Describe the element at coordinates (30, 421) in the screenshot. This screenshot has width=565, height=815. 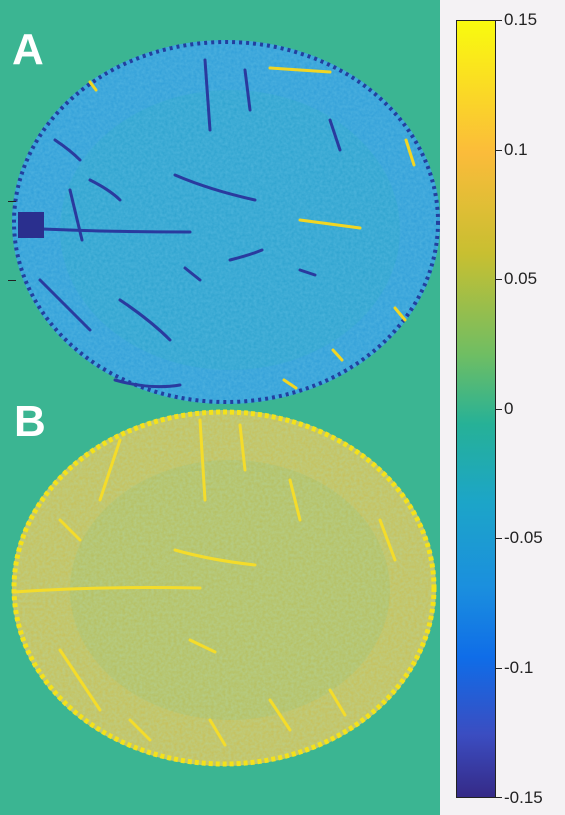
I see `panel-label-b: B` at that location.